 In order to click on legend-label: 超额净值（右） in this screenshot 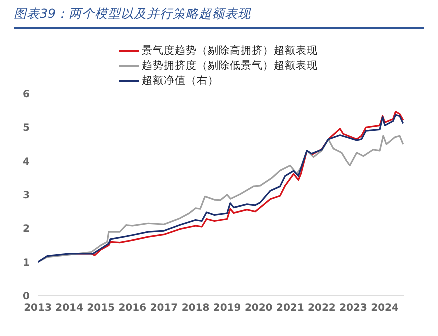, I will do `click(180, 81)`.